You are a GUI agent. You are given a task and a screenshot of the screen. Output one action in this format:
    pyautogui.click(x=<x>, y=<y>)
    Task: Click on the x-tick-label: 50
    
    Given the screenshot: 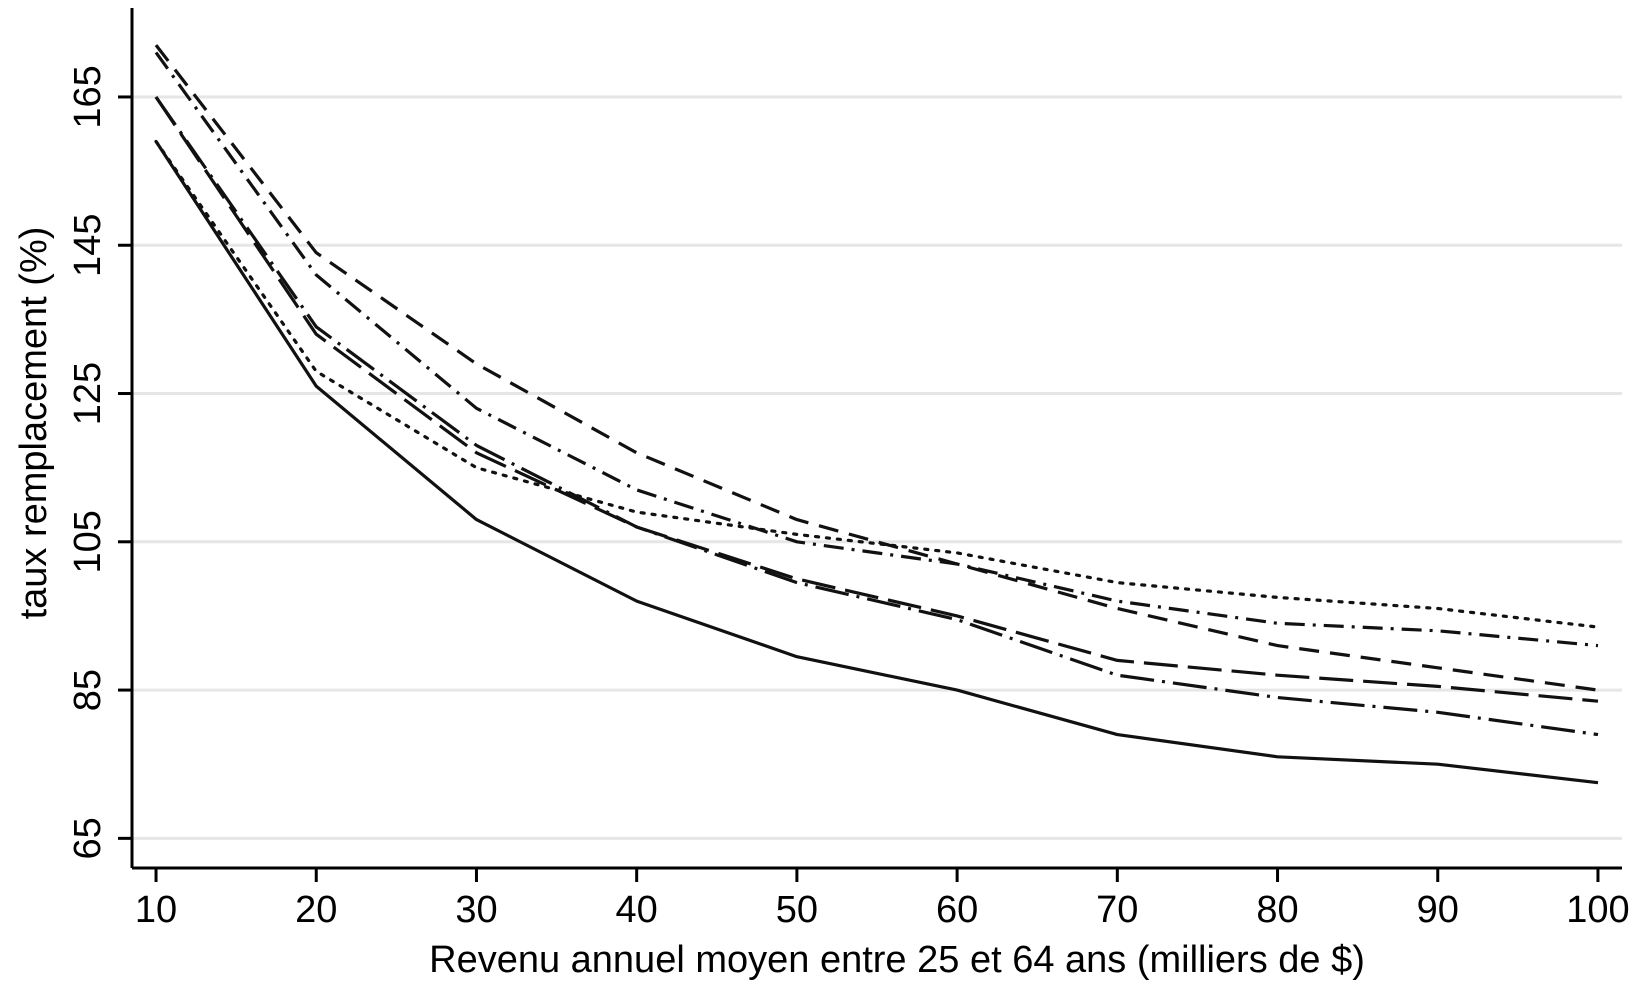 What is the action you would take?
    pyautogui.click(x=797, y=910)
    